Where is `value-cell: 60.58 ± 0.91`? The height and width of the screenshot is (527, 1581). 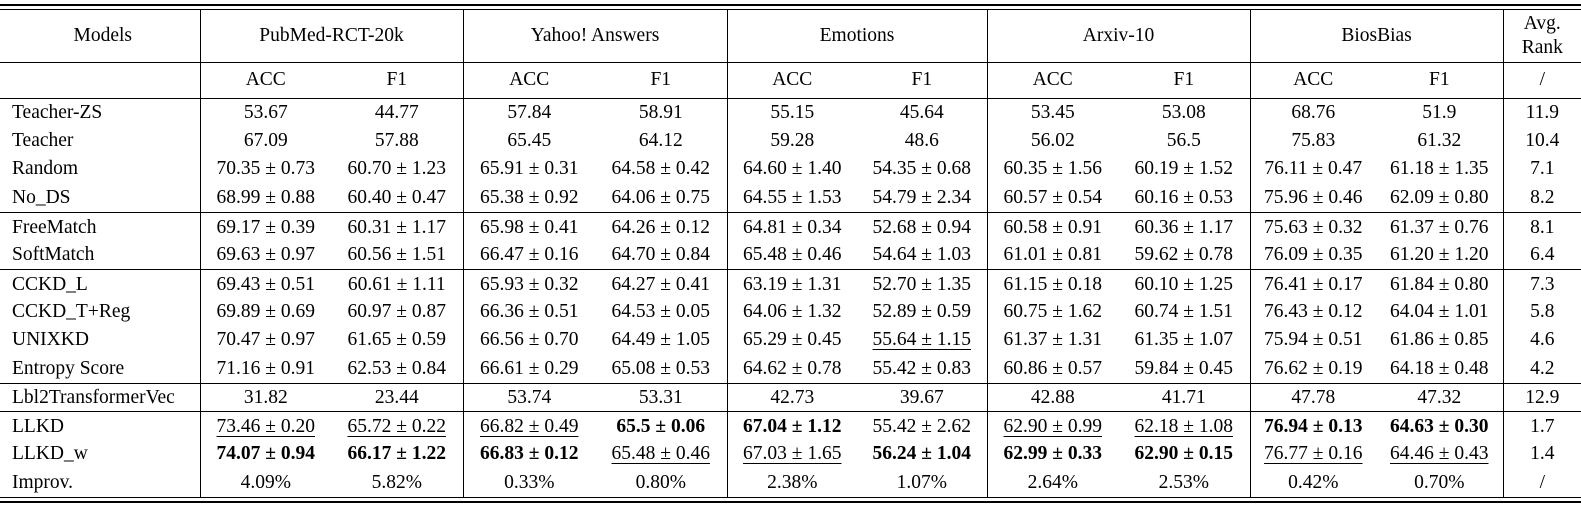
value-cell: 60.58 ± 0.91 is located at coordinates (1053, 226).